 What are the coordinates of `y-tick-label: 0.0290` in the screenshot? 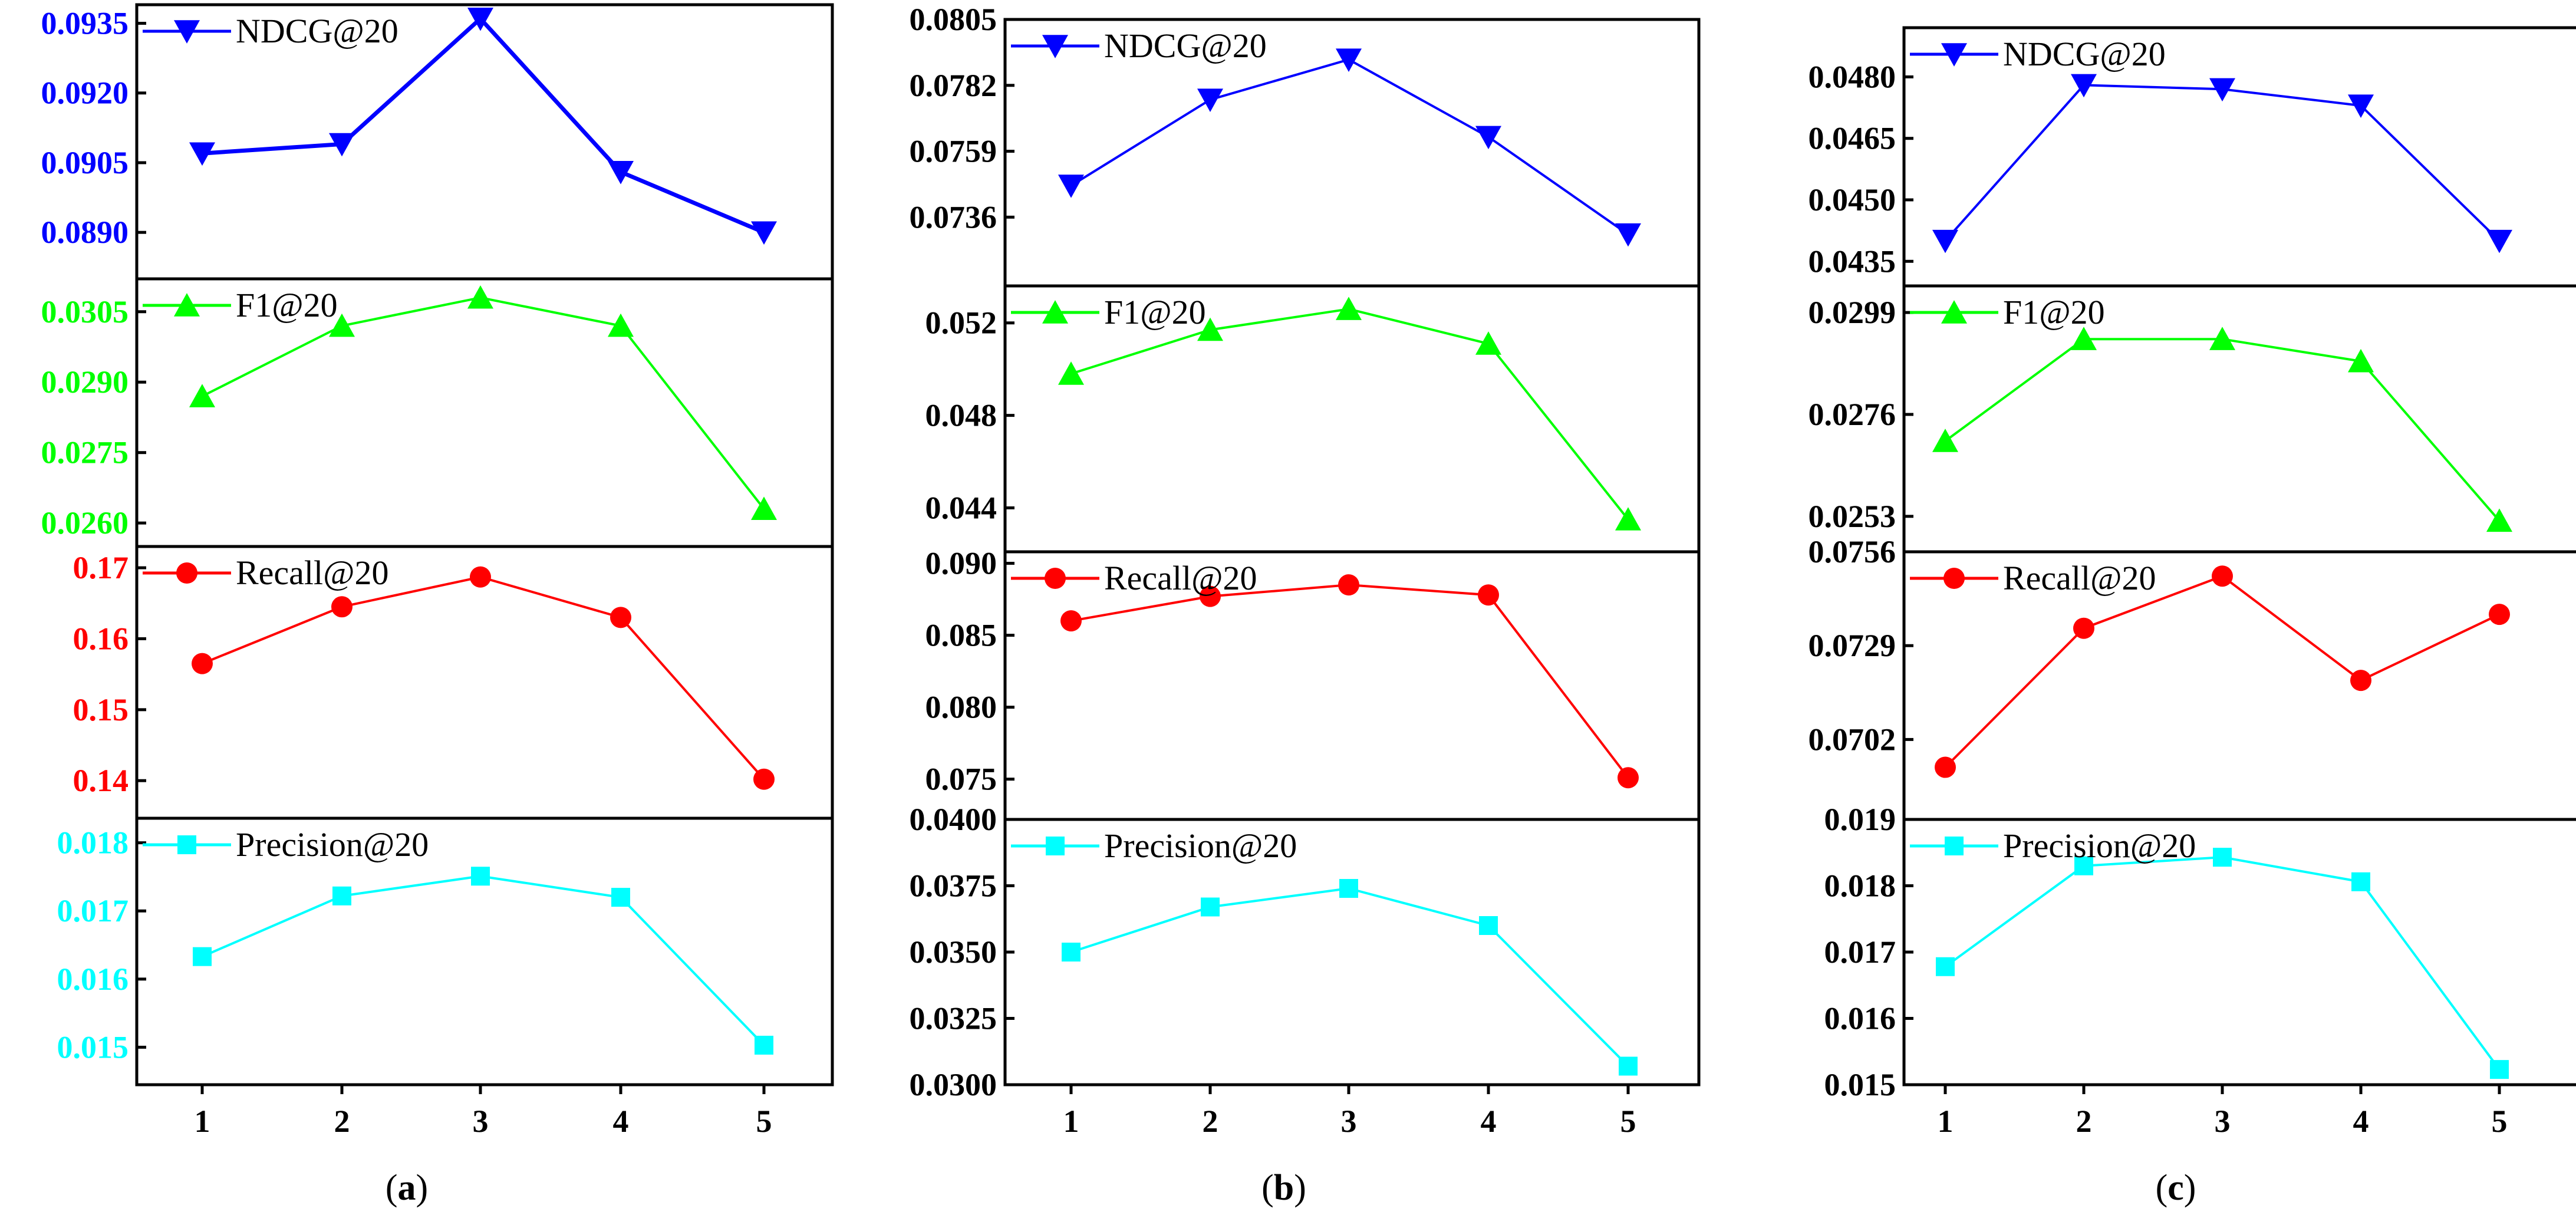 It's located at (85, 382).